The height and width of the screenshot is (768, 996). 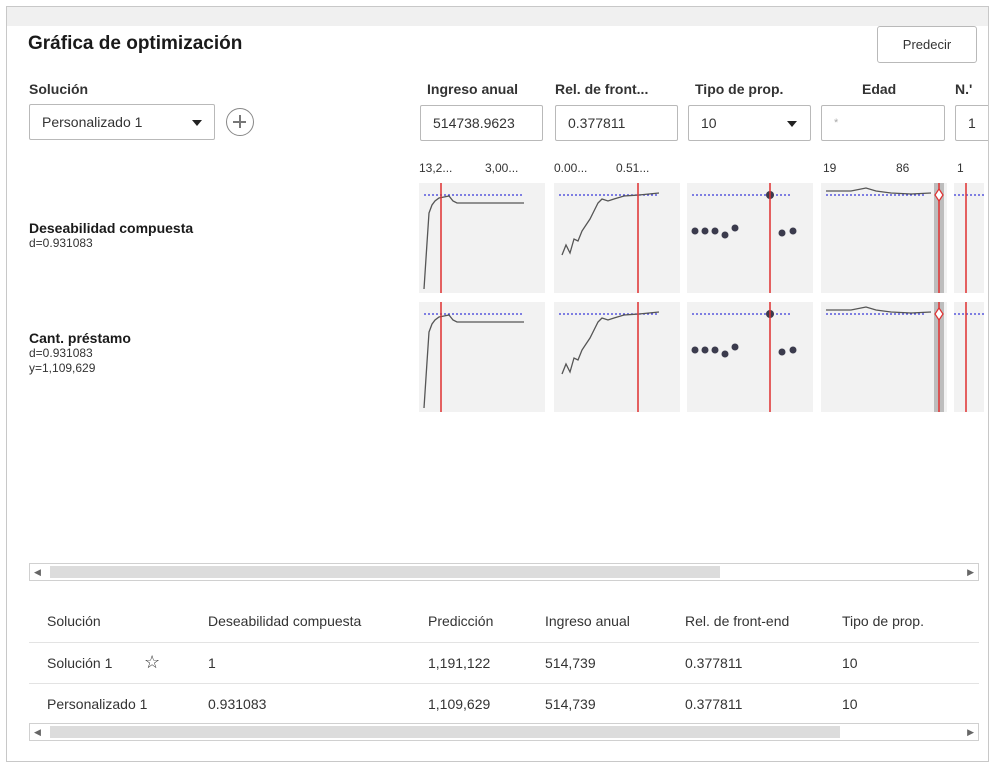 I want to click on n-value: 1, so click(x=972, y=123).